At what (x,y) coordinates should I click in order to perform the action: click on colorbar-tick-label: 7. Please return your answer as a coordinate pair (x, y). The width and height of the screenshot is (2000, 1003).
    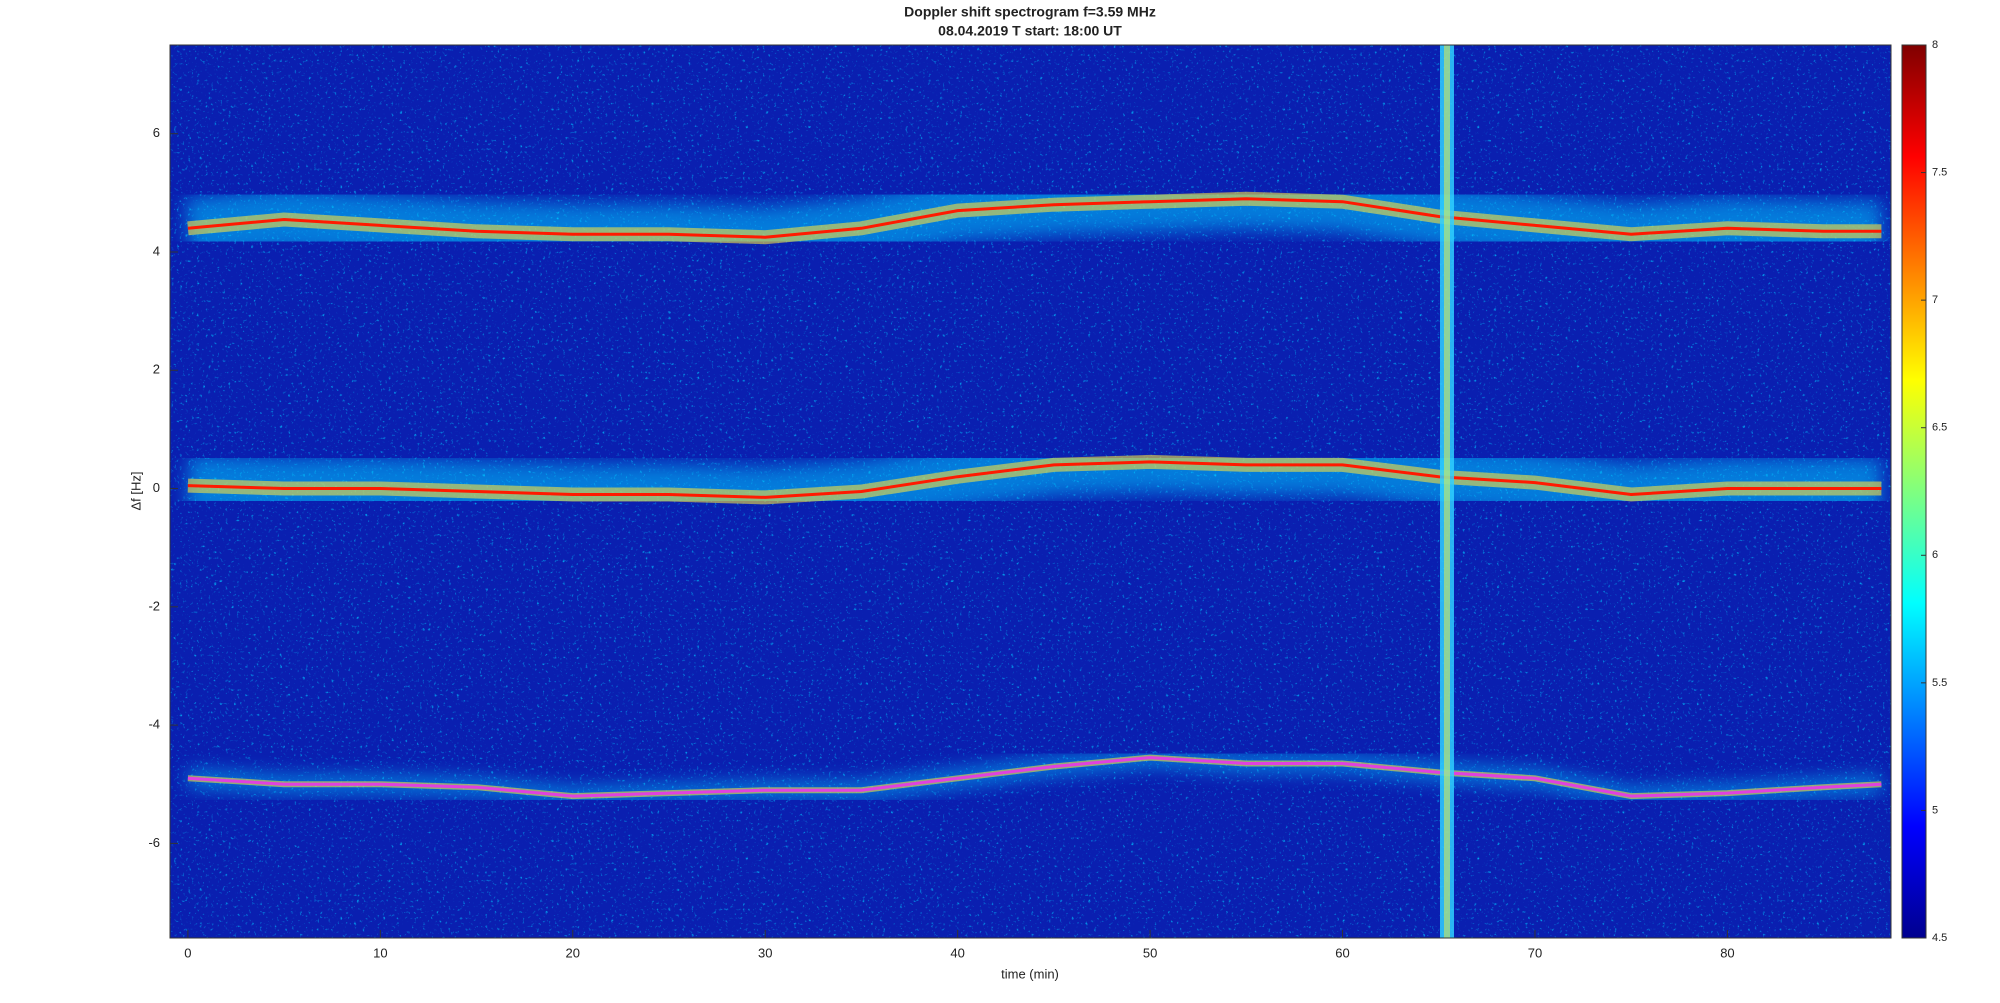
    Looking at the image, I should click on (1935, 300).